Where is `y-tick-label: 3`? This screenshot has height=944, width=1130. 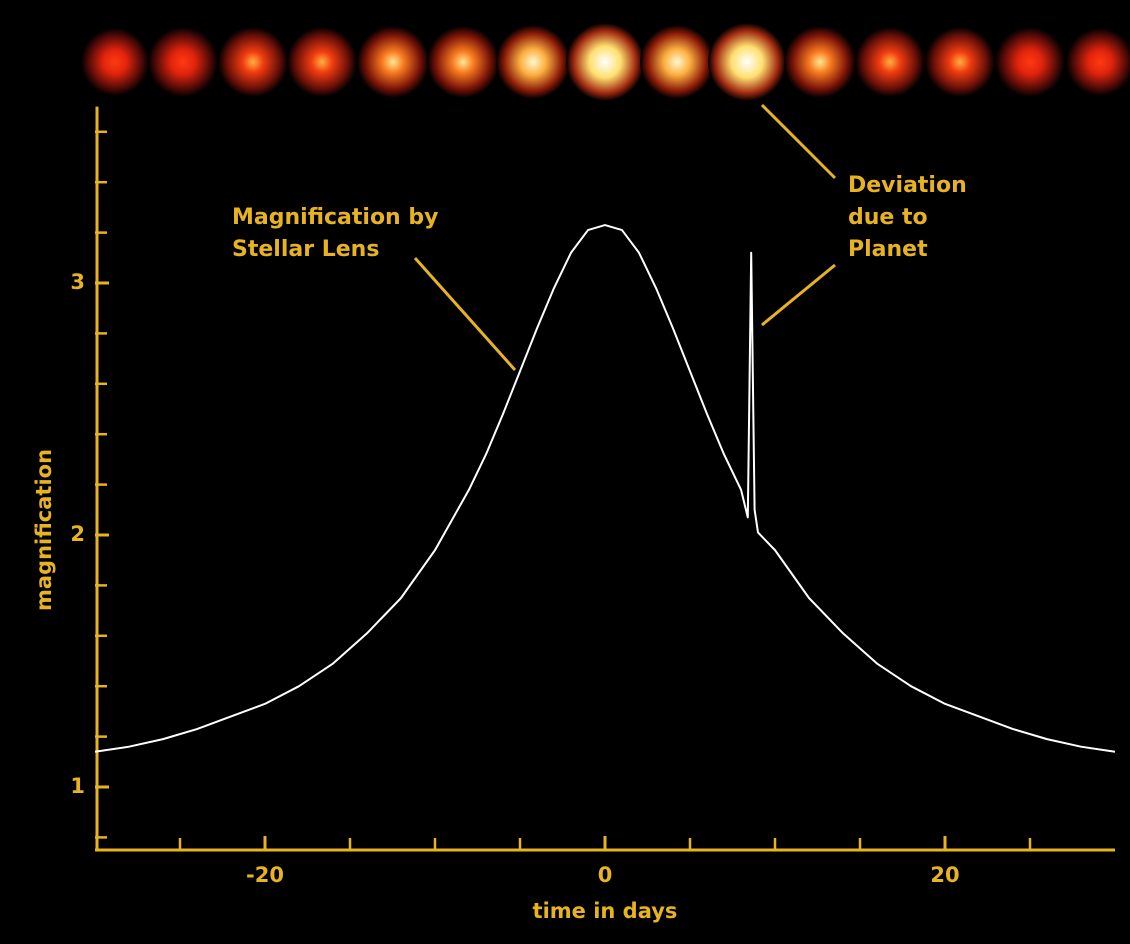 y-tick-label: 3 is located at coordinates (77, 282).